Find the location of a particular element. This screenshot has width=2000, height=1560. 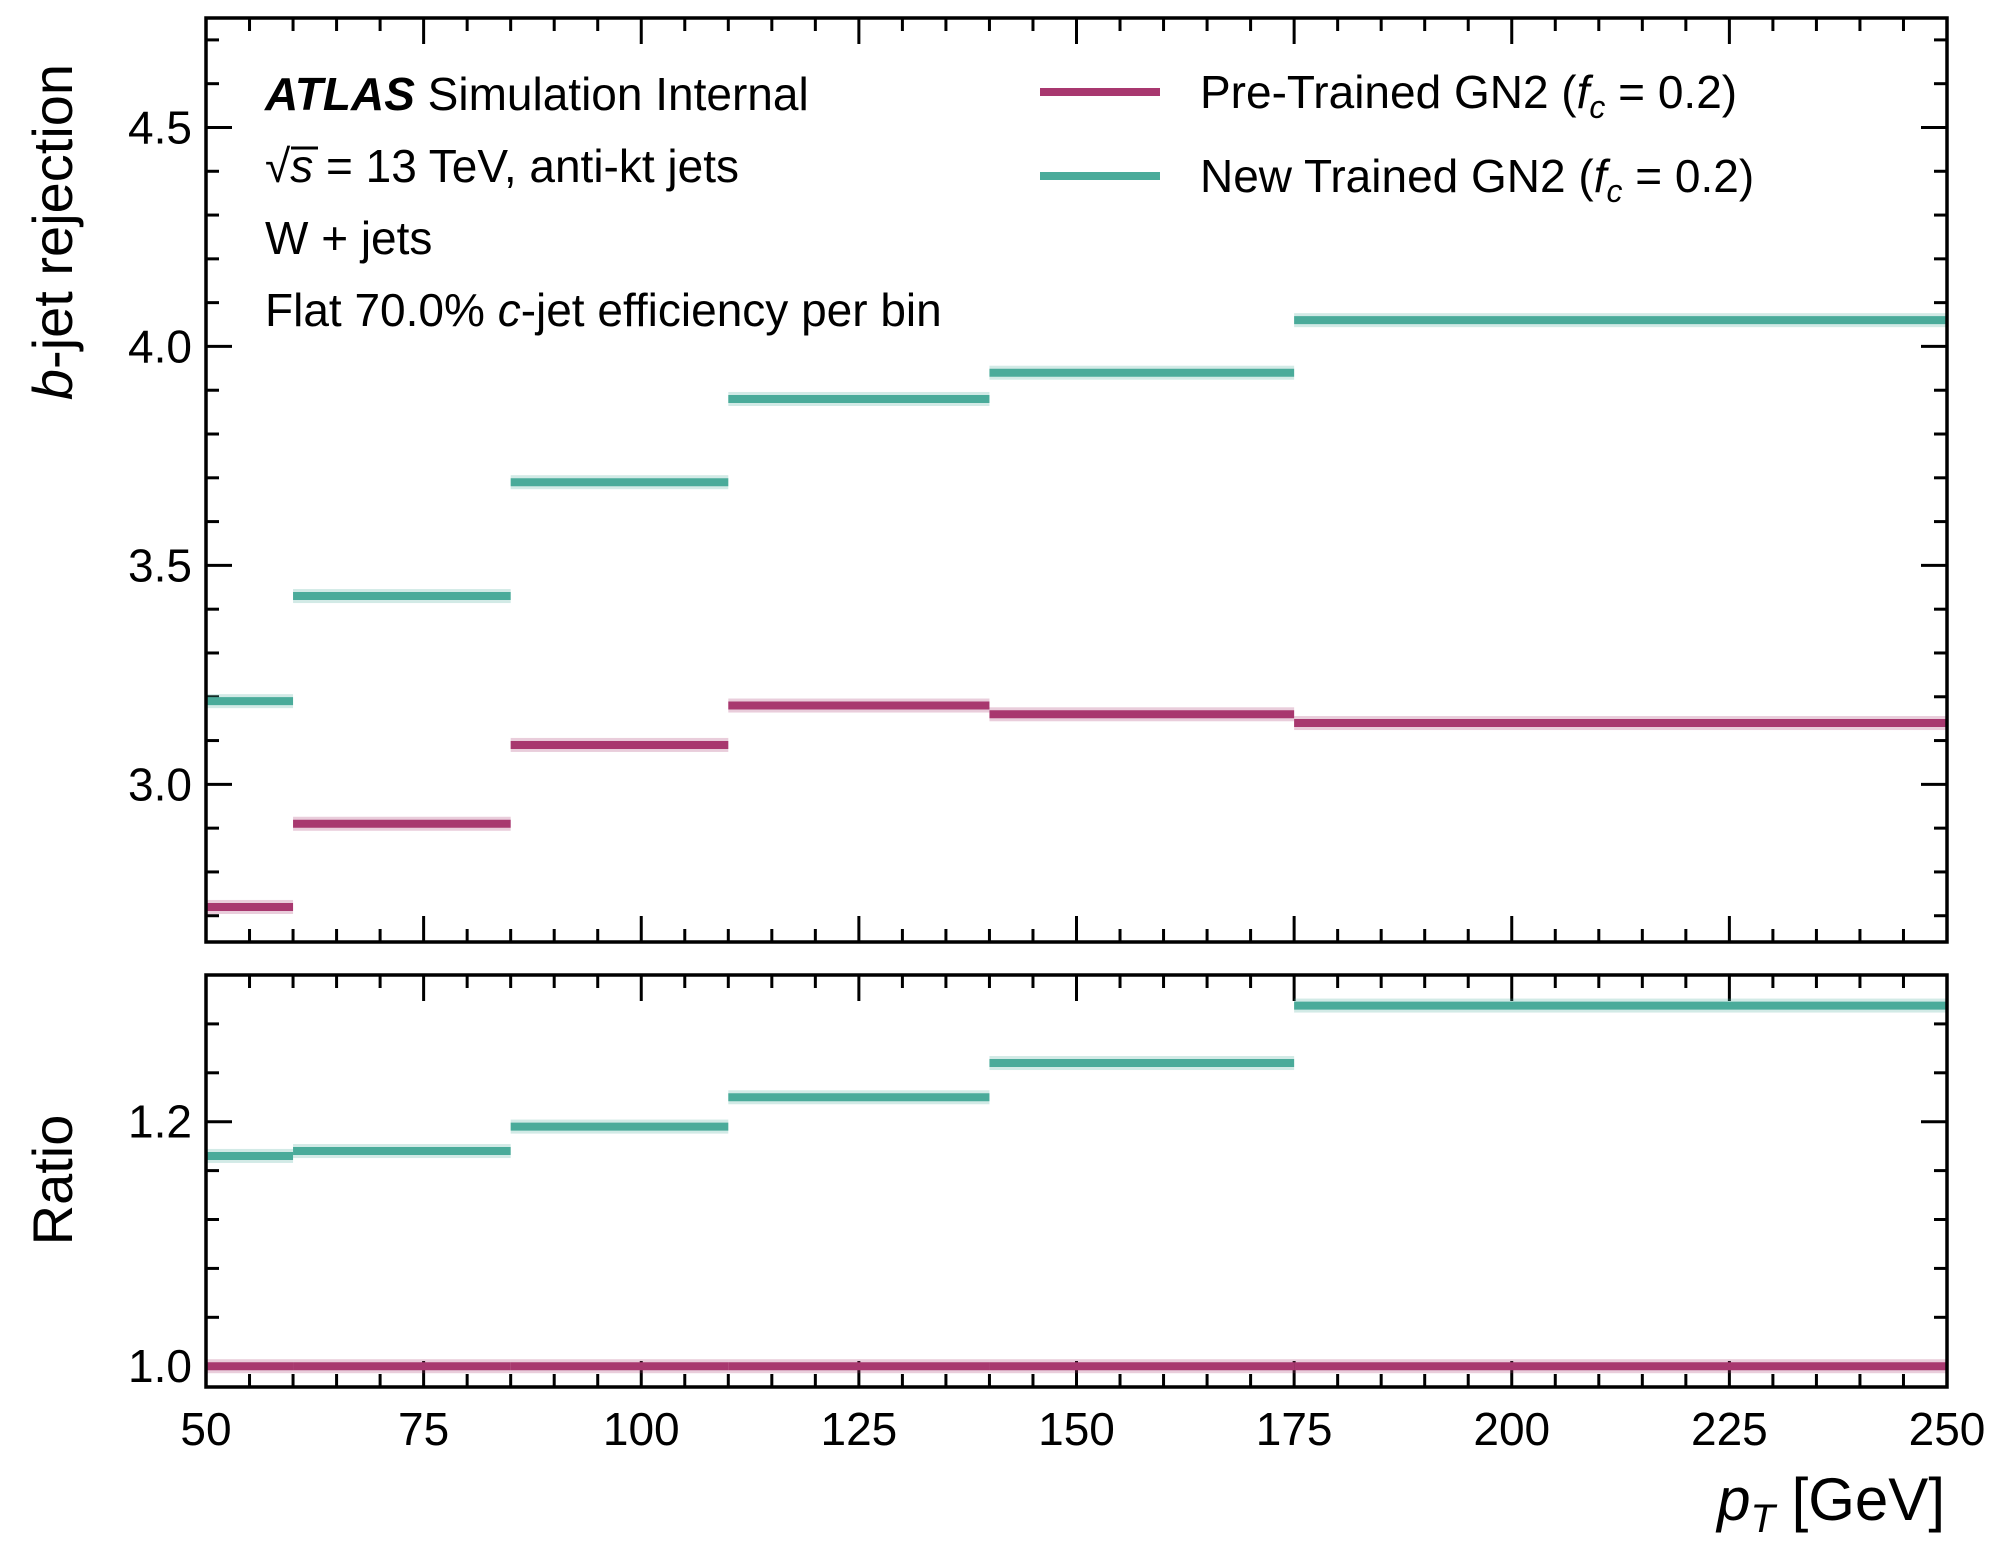

main-y-axis-title-italic: b is located at coordinates (52, 384).